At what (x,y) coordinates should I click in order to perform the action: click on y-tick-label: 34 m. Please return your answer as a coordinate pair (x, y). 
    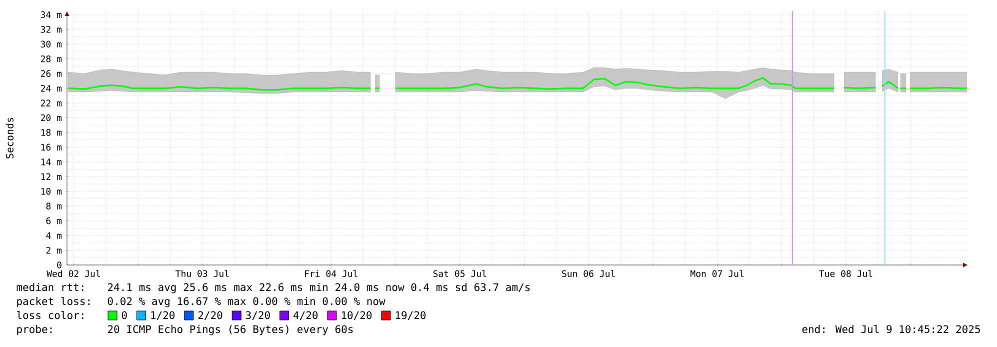
    Looking at the image, I should click on (51, 14).